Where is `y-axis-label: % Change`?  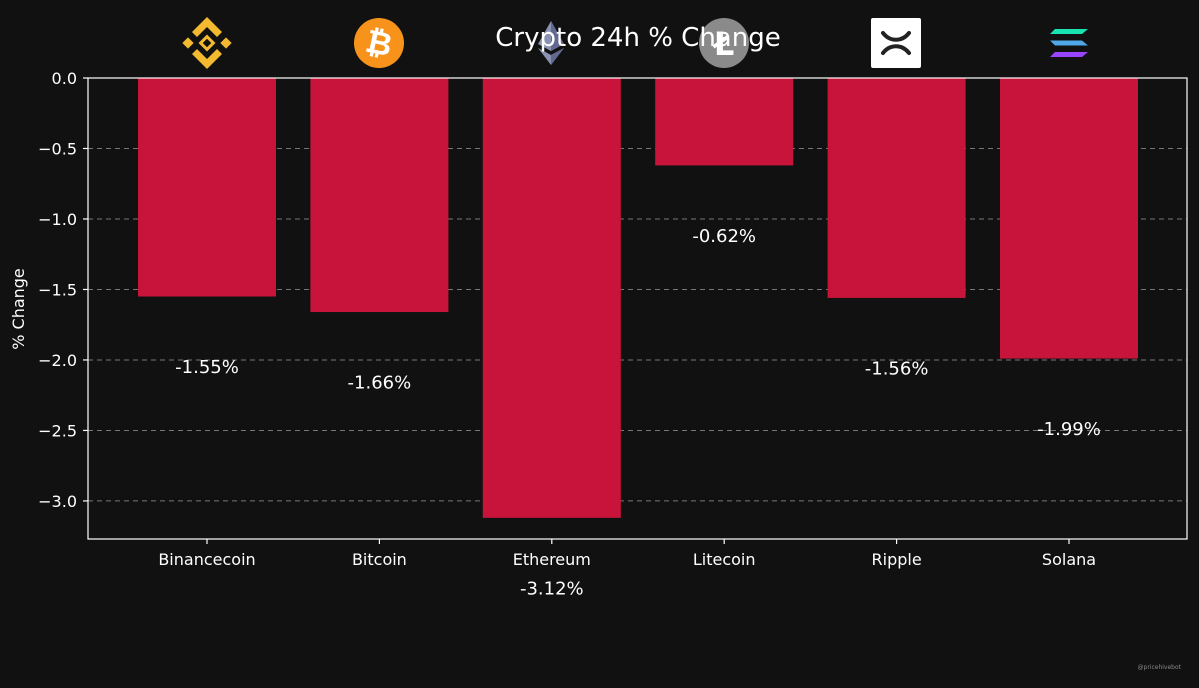
y-axis-label: % Change is located at coordinates (18, 309).